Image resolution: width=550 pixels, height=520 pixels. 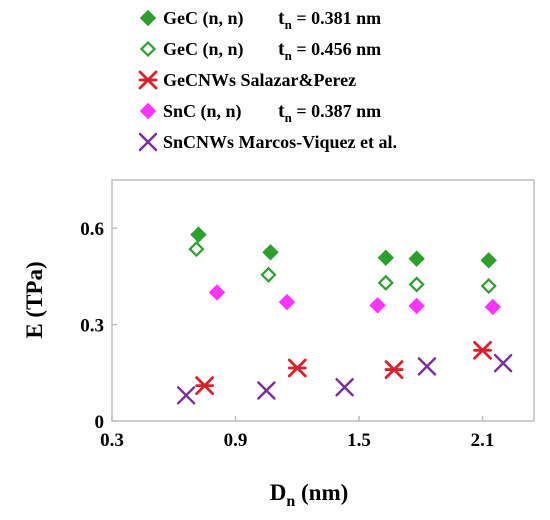 I want to click on legend-thickness: tn = 0.456 nm, so click(x=329, y=50).